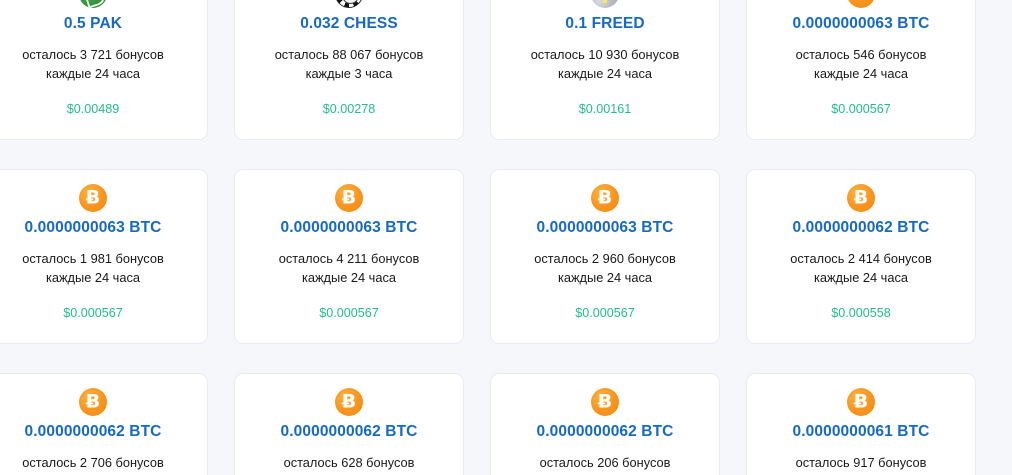 The height and width of the screenshot is (475, 1012). I want to click on remaining-bonuses-text: осталось 917 бонусов, so click(861, 462).